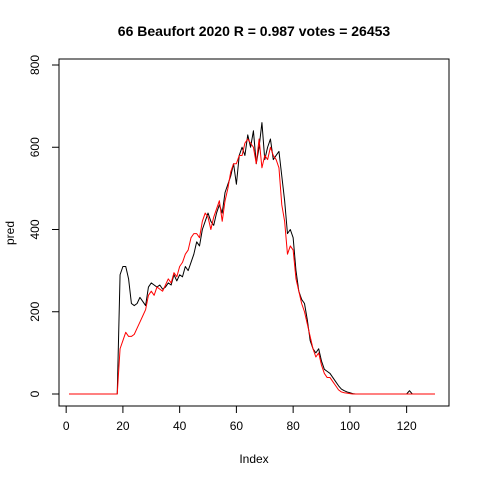 The image size is (480, 480). What do you see at coordinates (254, 31) in the screenshot?
I see `chart-title: 66 Beaufort 2020 R = 0.987 votes = 26453` at bounding box center [254, 31].